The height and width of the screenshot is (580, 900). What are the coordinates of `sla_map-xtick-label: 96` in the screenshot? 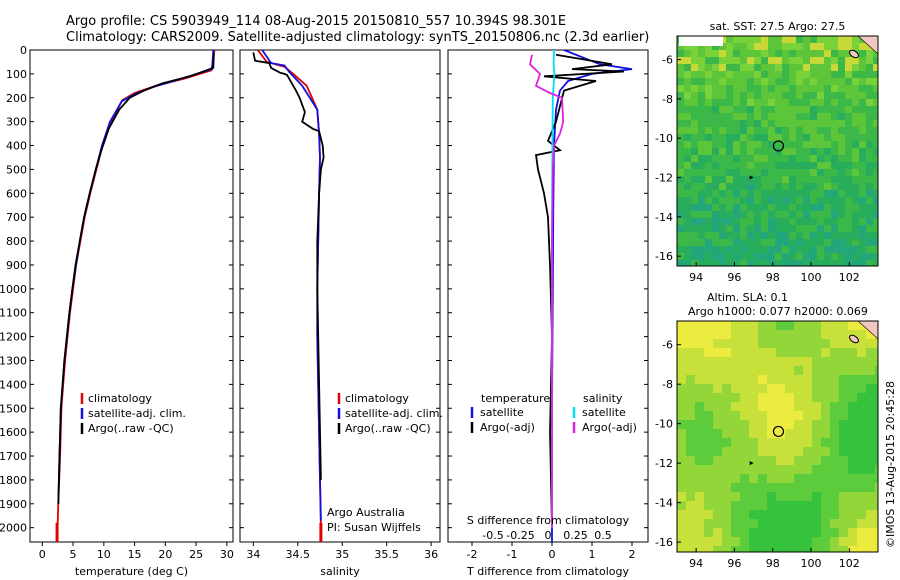 It's located at (734, 563).